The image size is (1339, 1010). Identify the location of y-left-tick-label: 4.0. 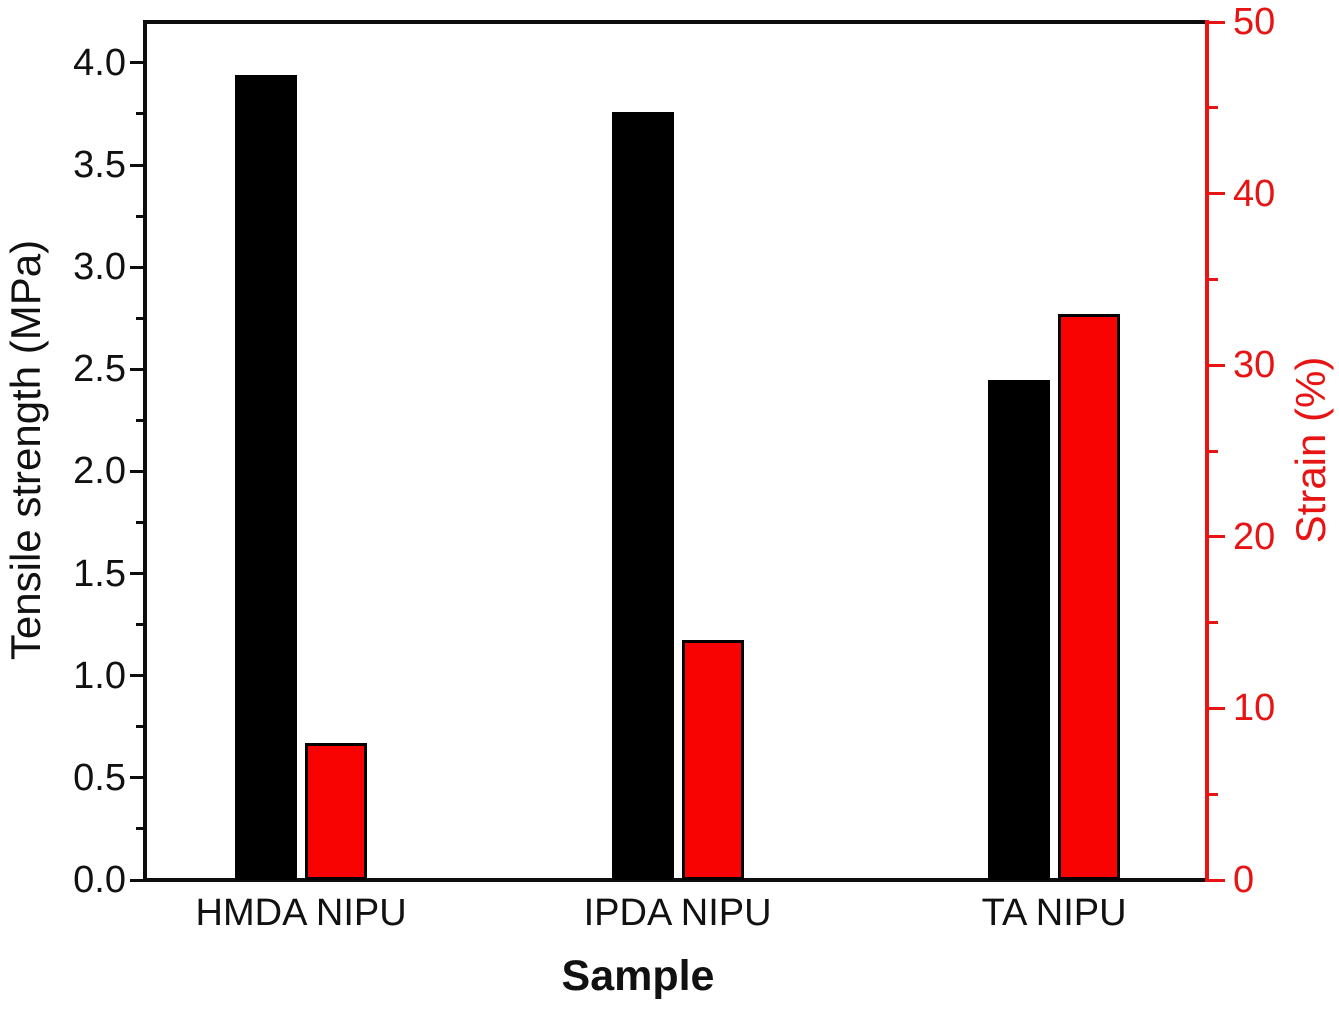
(99, 62).